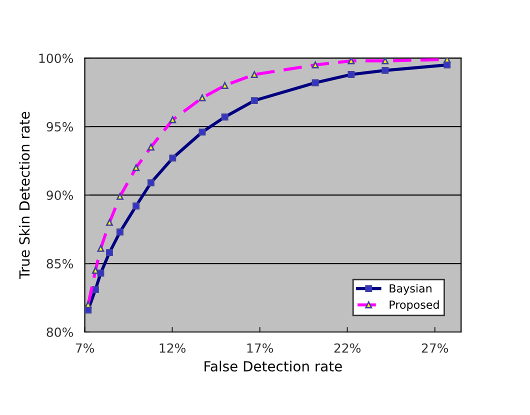  Describe the element at coordinates (414, 306) in the screenshot. I see `legend-label: Proposed` at that location.